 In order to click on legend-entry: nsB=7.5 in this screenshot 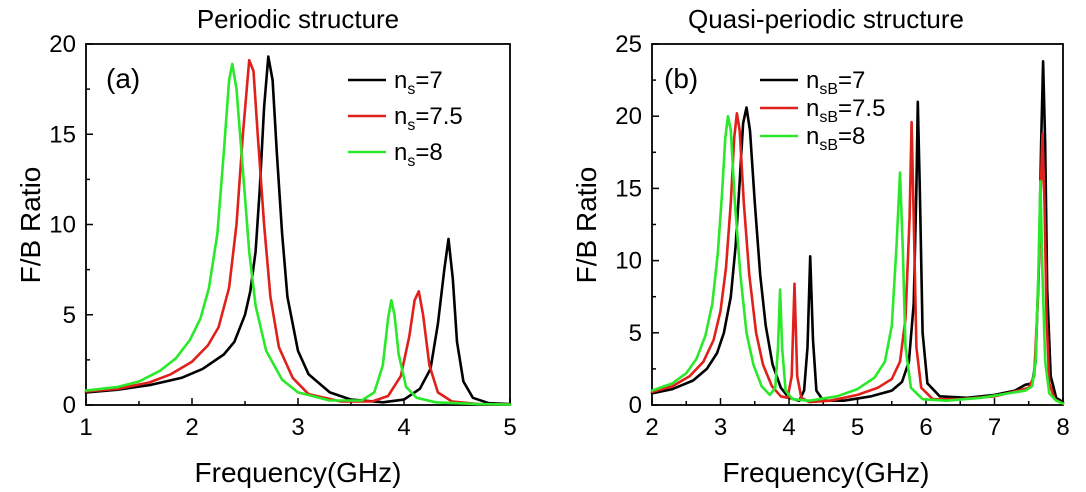, I will do `click(845, 110)`.